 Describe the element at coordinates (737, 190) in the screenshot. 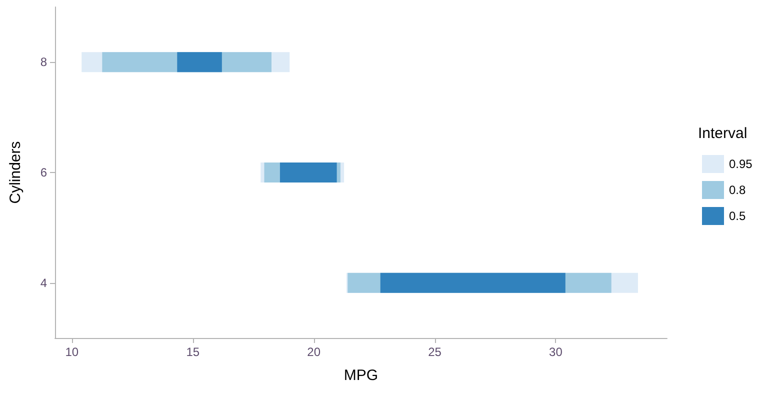

I see `legend-label: 0.8` at that location.